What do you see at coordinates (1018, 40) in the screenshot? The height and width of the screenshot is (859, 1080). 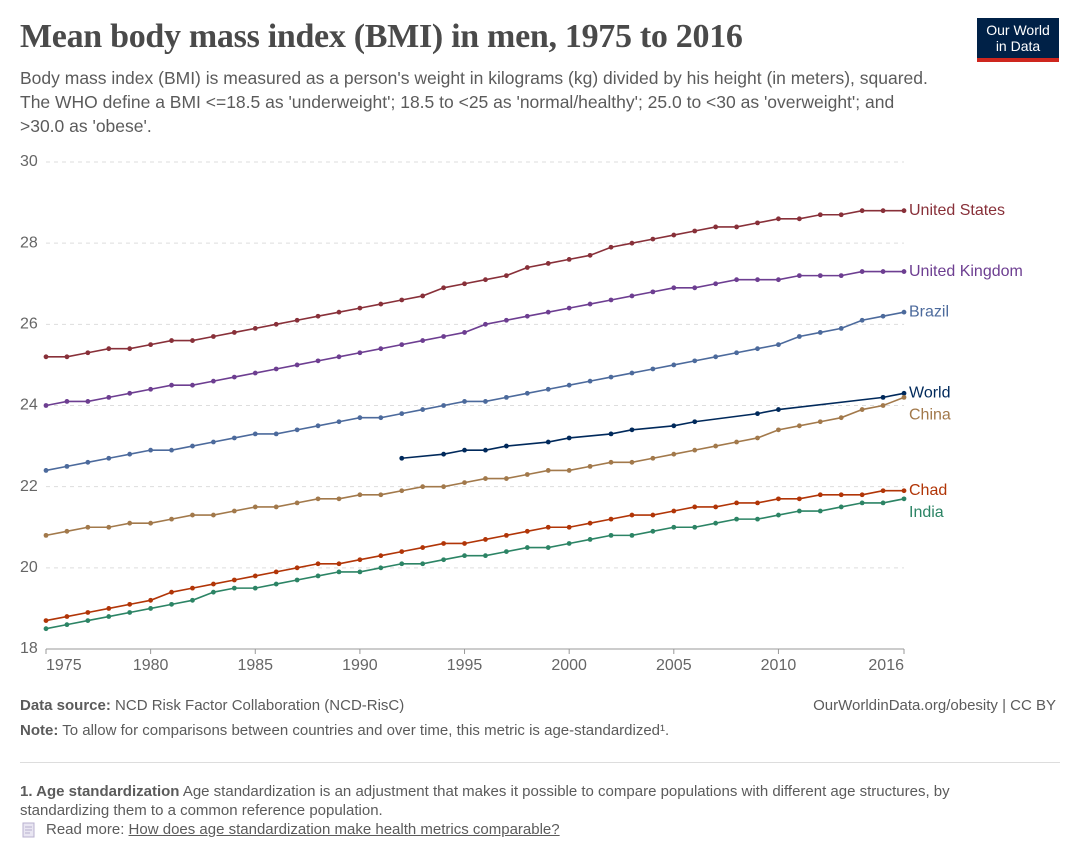 I see `logo: Our World in Data` at bounding box center [1018, 40].